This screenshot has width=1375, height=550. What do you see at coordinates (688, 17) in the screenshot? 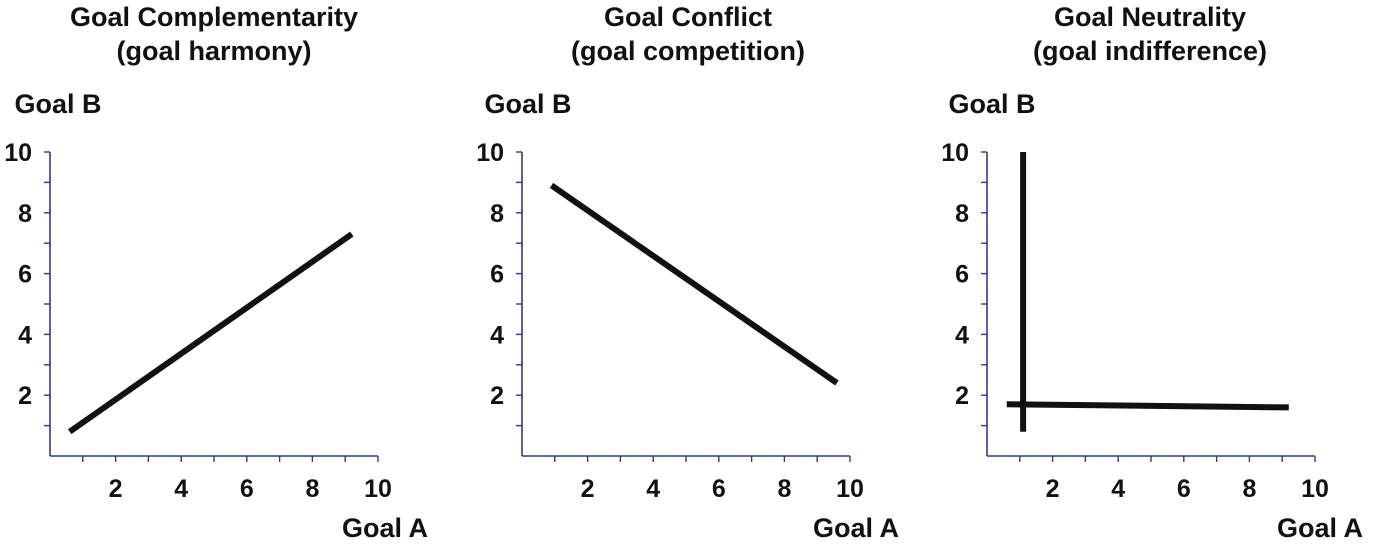
I see `chart-title: Goal Conflict` at bounding box center [688, 17].